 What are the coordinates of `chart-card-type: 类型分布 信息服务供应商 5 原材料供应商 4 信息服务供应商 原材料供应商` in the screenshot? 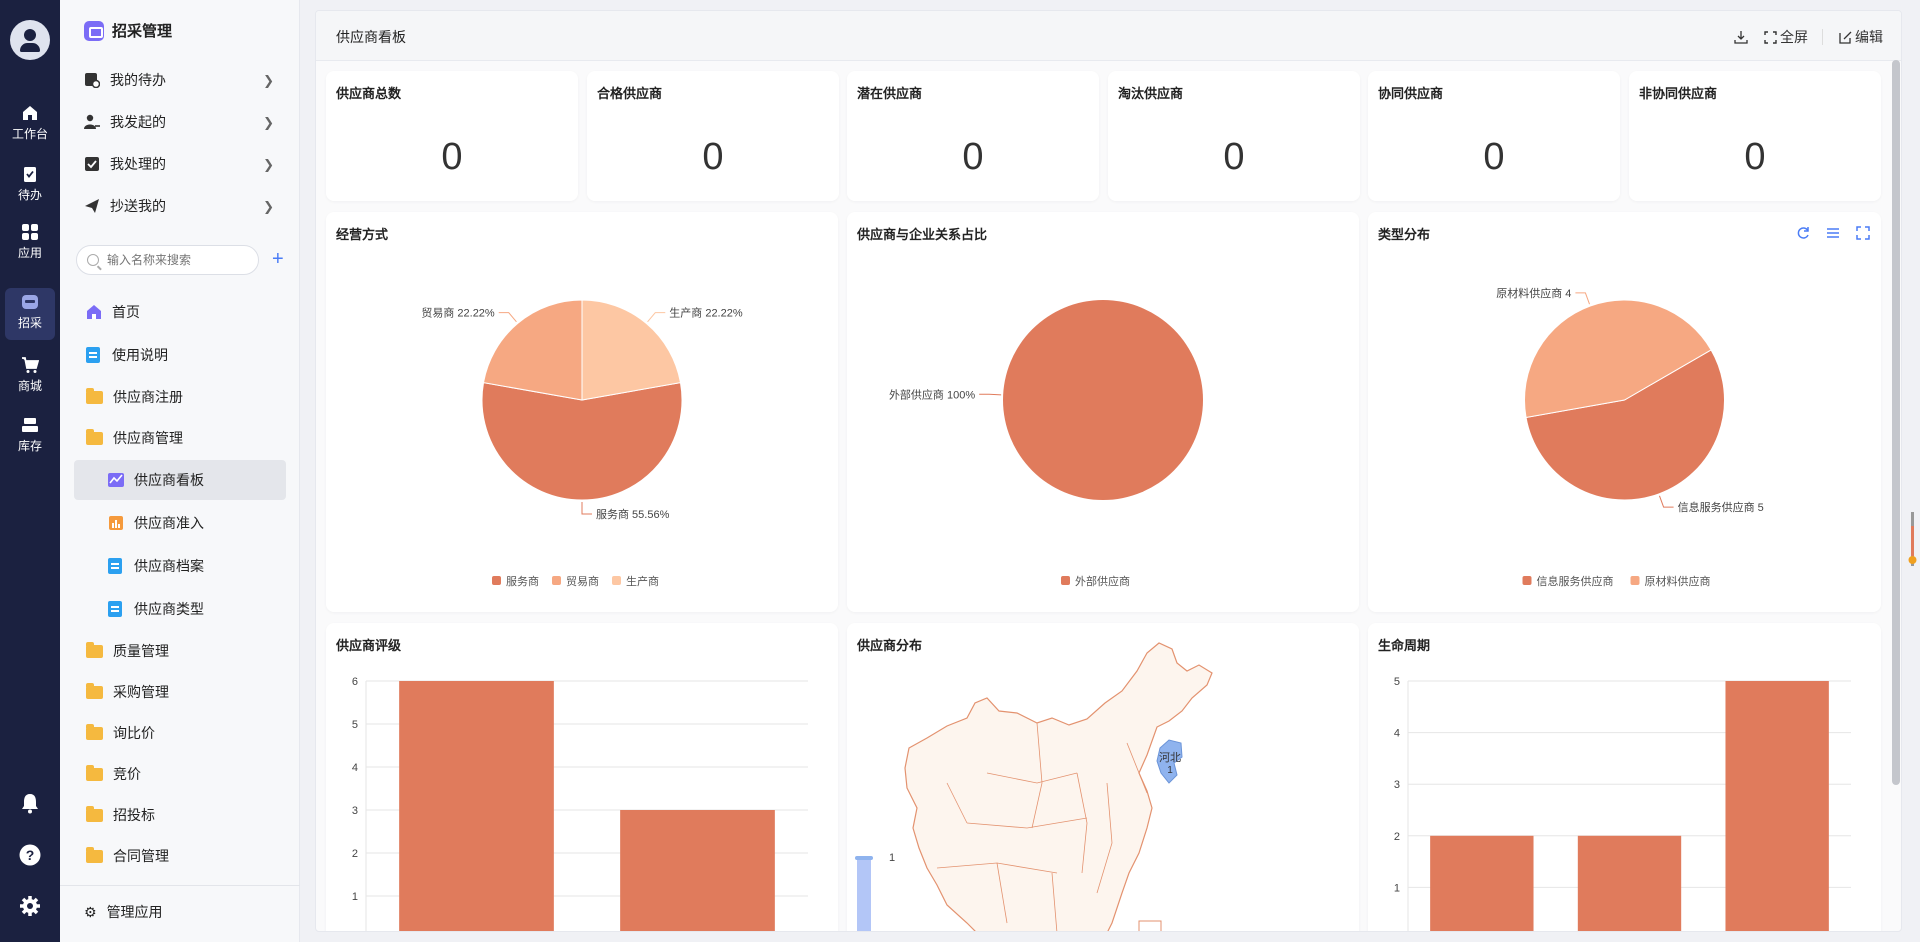 It's located at (1624, 412).